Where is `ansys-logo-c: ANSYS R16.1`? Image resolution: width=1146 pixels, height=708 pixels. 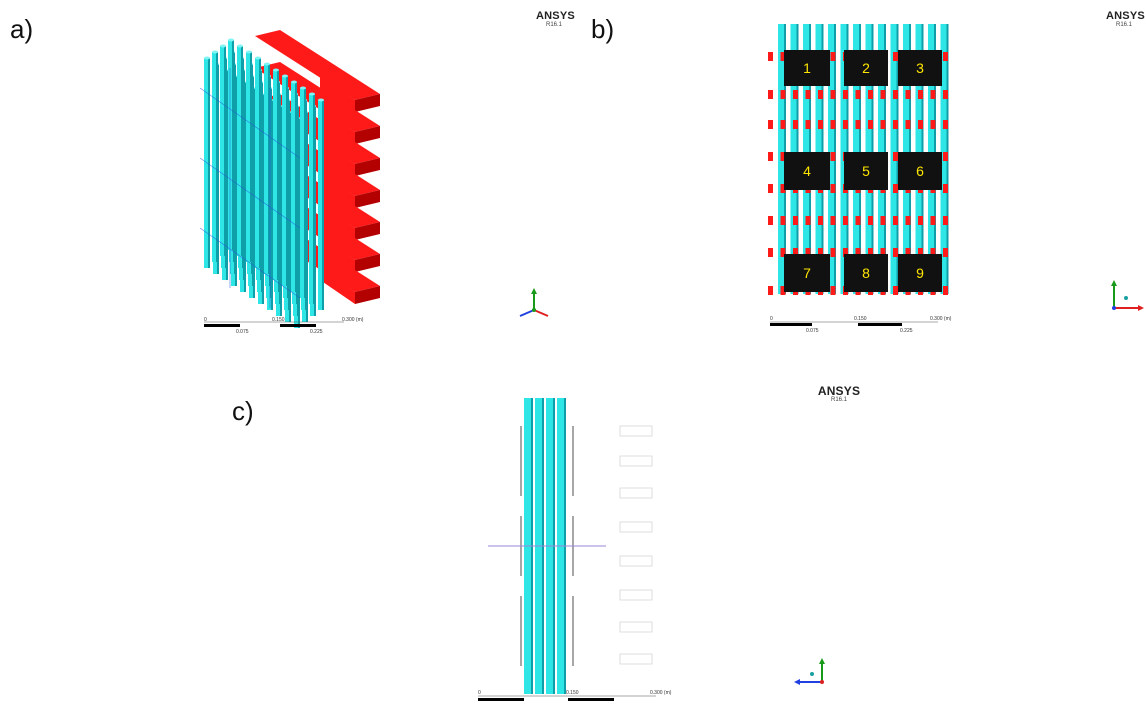
ansys-logo-c: ANSYS R16.1 is located at coordinates (839, 394).